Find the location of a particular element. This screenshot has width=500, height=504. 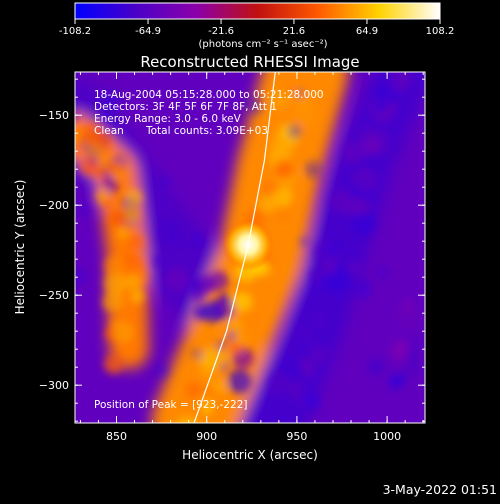

peak-position-text: Position of Peak = [923,-222] is located at coordinates (171, 405).